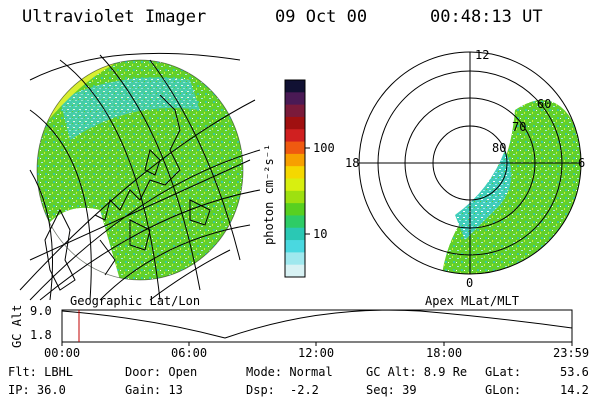 This screenshot has height=400, width=600. I want to click on polar-aurora, so click(510, 187).